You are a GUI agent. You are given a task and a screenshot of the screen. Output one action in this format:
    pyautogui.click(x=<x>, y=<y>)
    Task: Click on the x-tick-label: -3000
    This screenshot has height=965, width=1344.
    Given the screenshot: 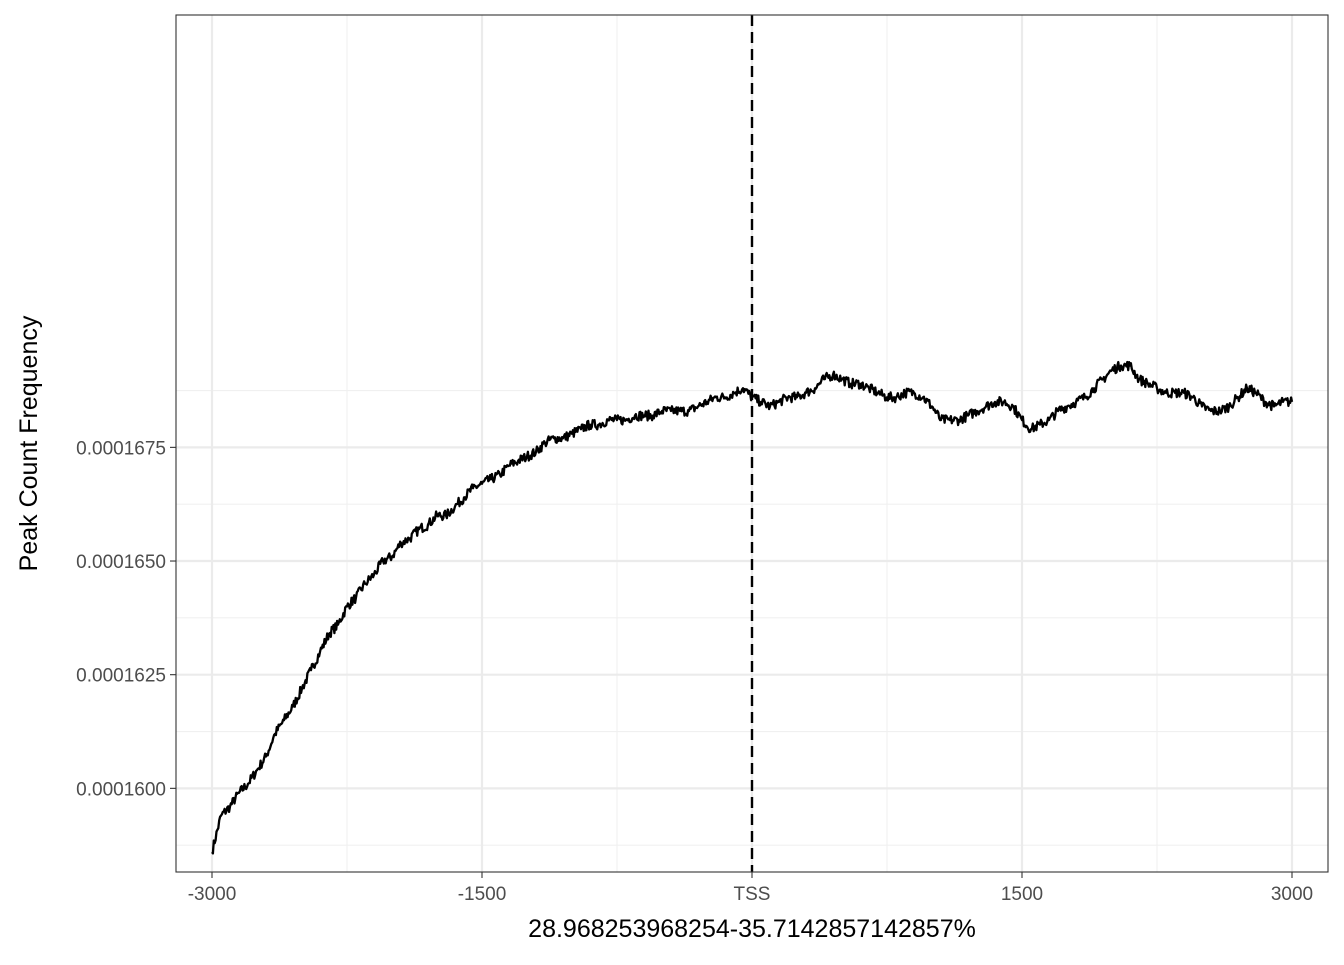 What is the action you would take?
    pyautogui.click(x=212, y=894)
    